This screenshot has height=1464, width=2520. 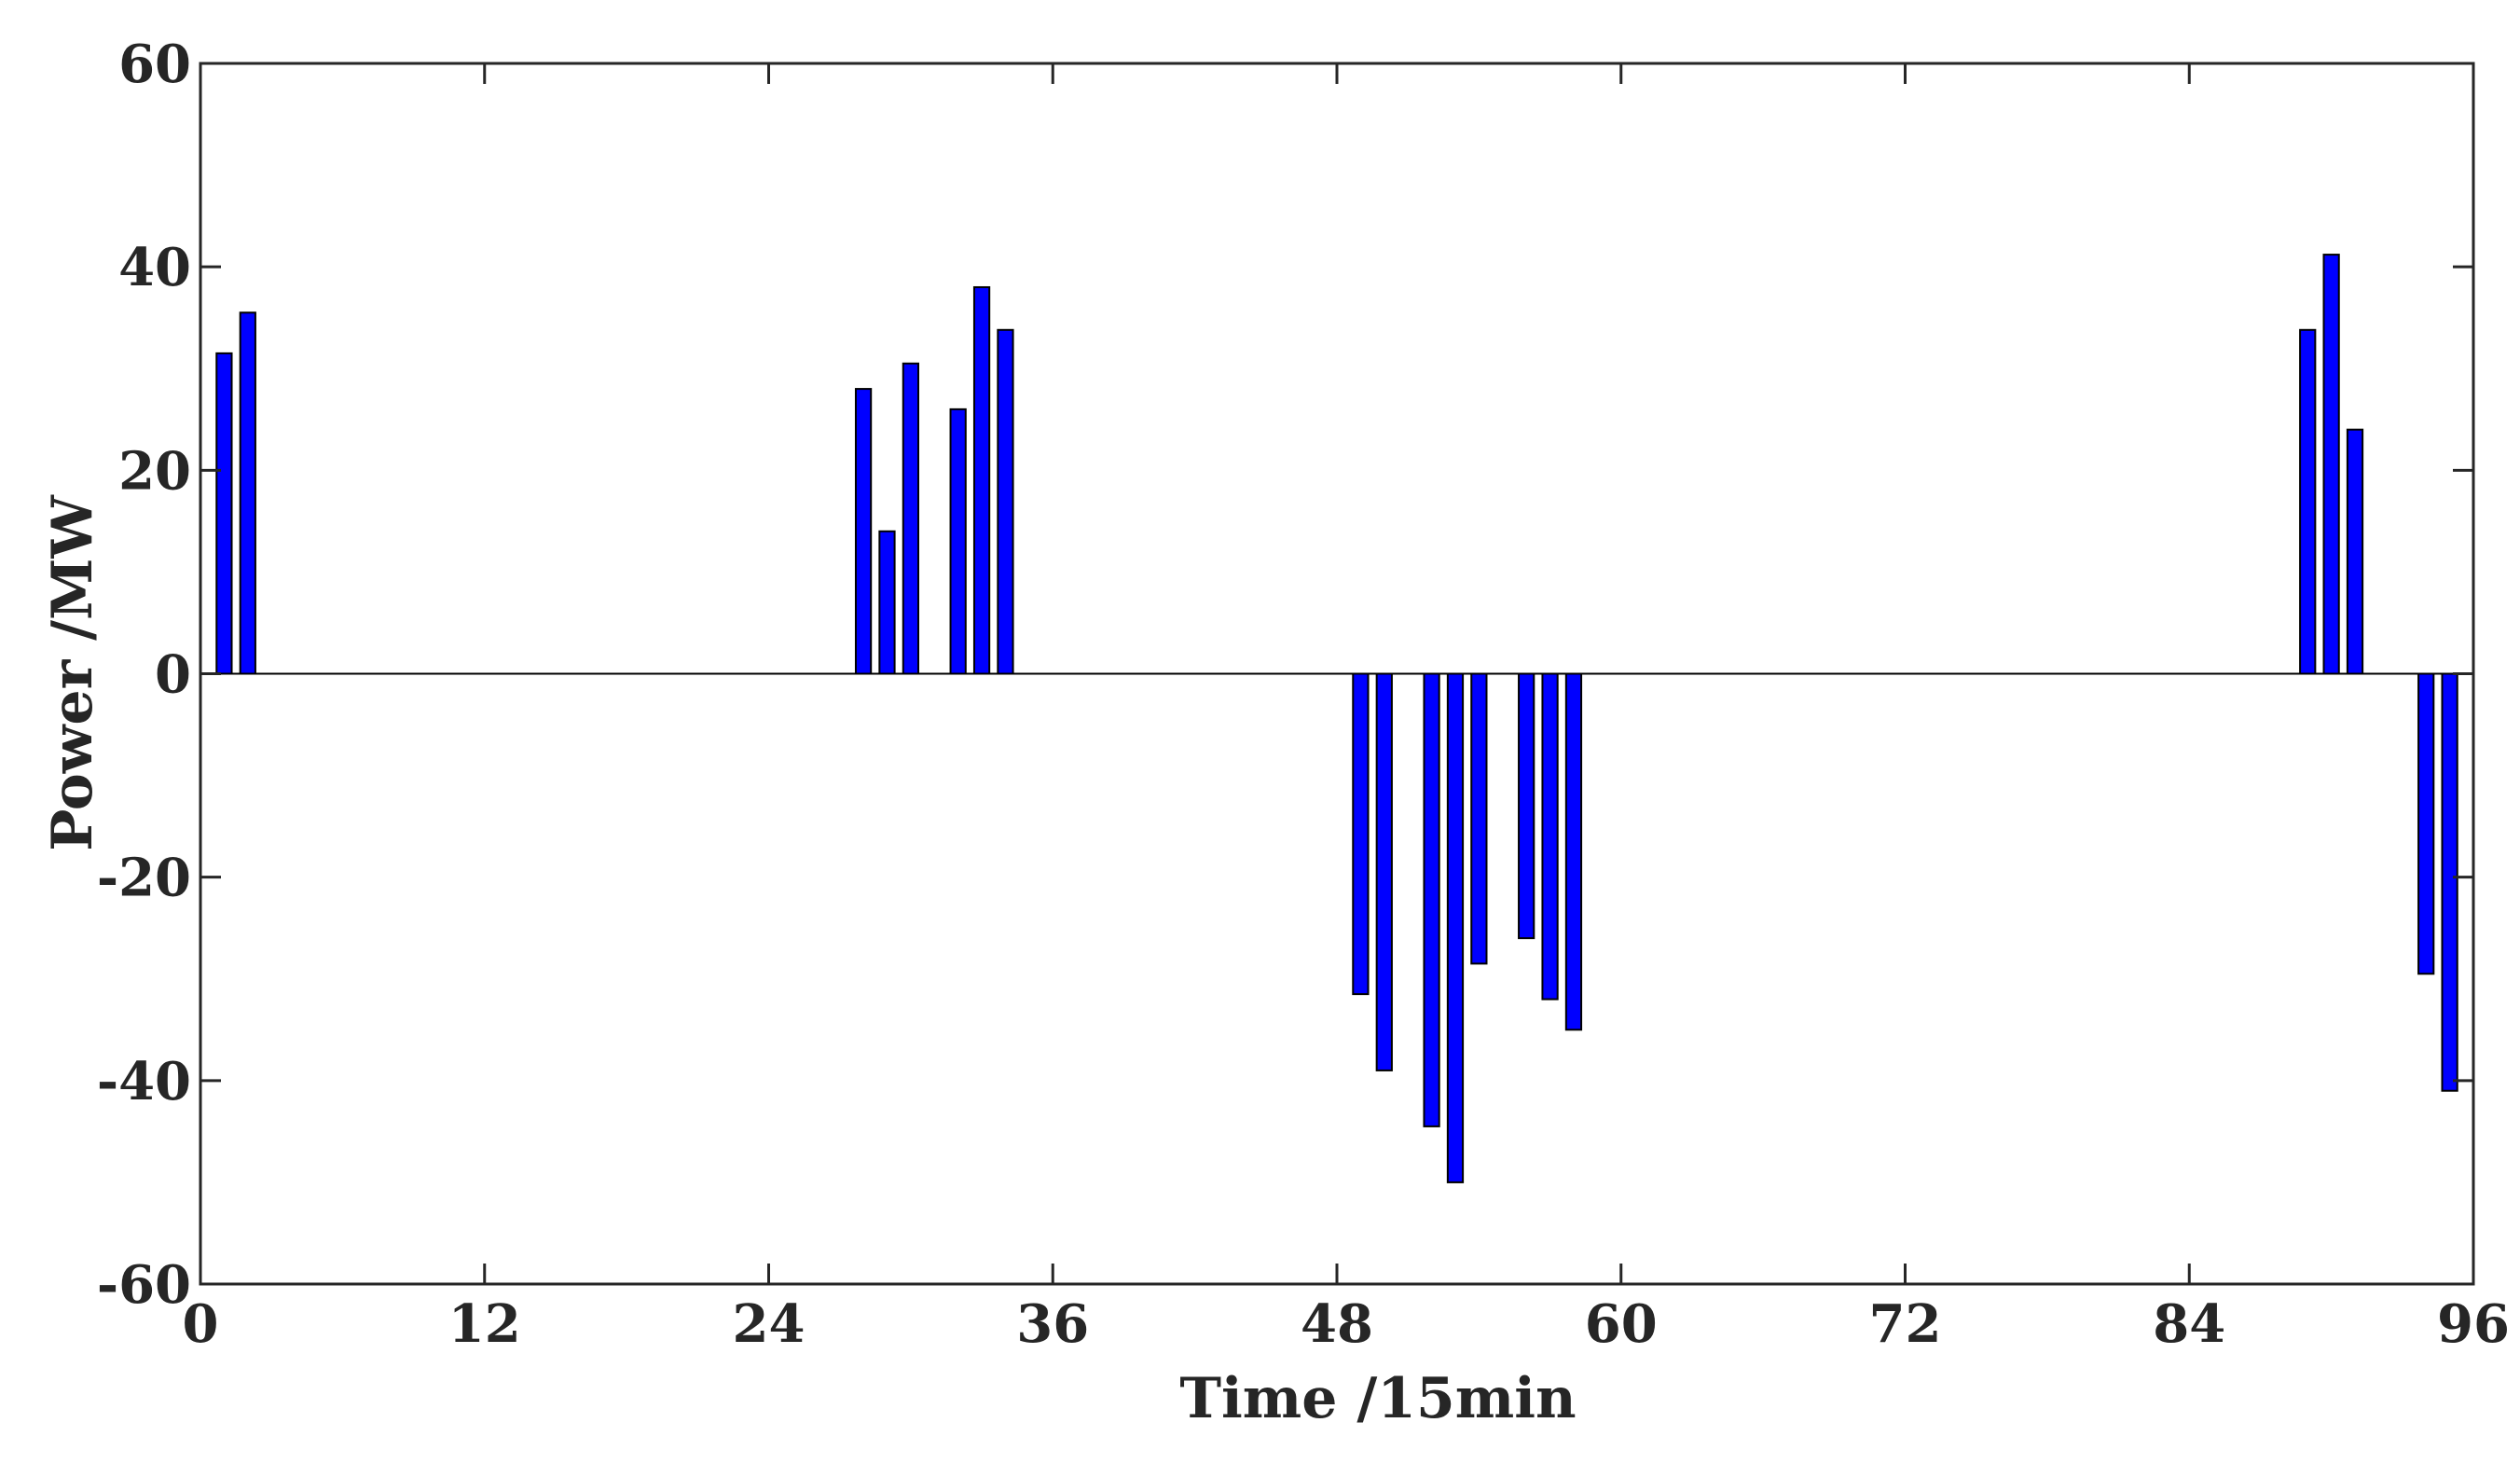 What do you see at coordinates (72, 672) in the screenshot?
I see `y-axis-title: Power /MW` at bounding box center [72, 672].